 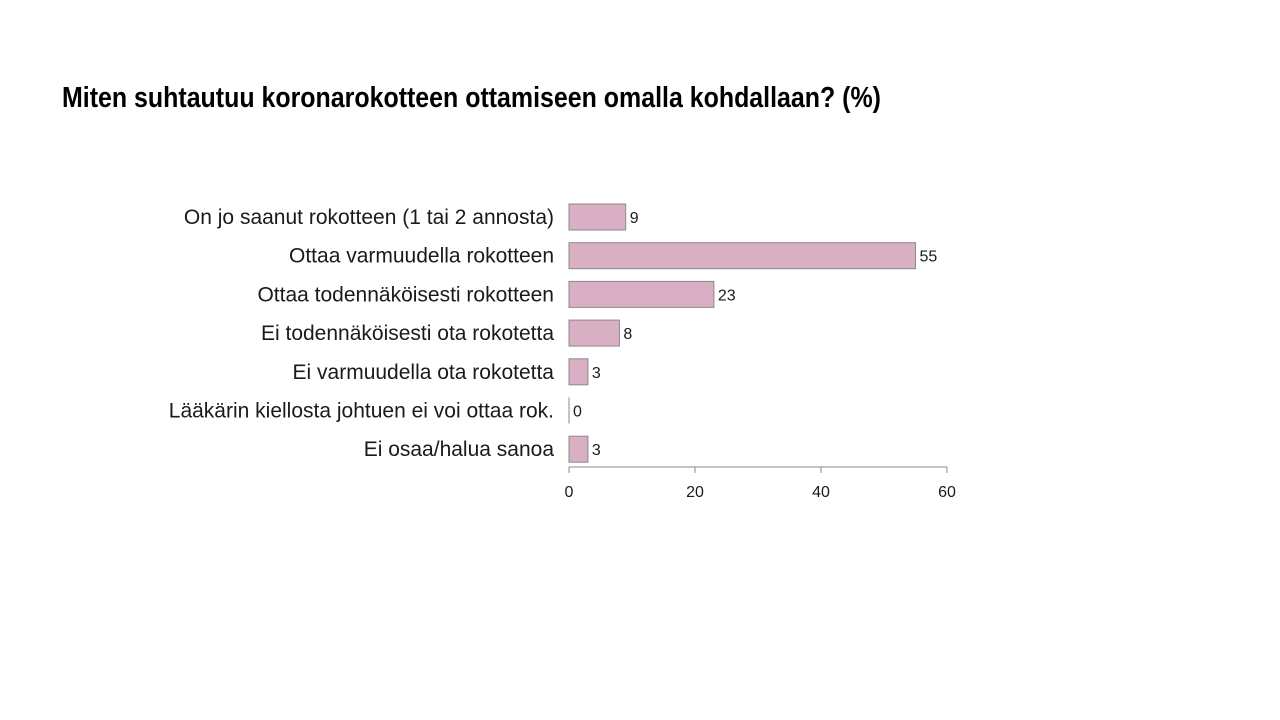 What do you see at coordinates (407, 333) in the screenshot?
I see `category-label: Ei todennäköisesti ota rokotetta` at bounding box center [407, 333].